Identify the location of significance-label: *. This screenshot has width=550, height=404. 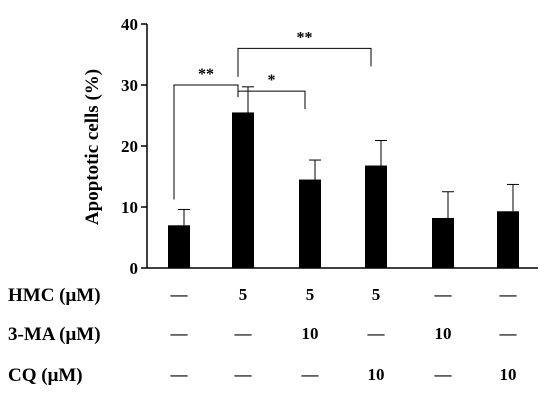
(272, 80).